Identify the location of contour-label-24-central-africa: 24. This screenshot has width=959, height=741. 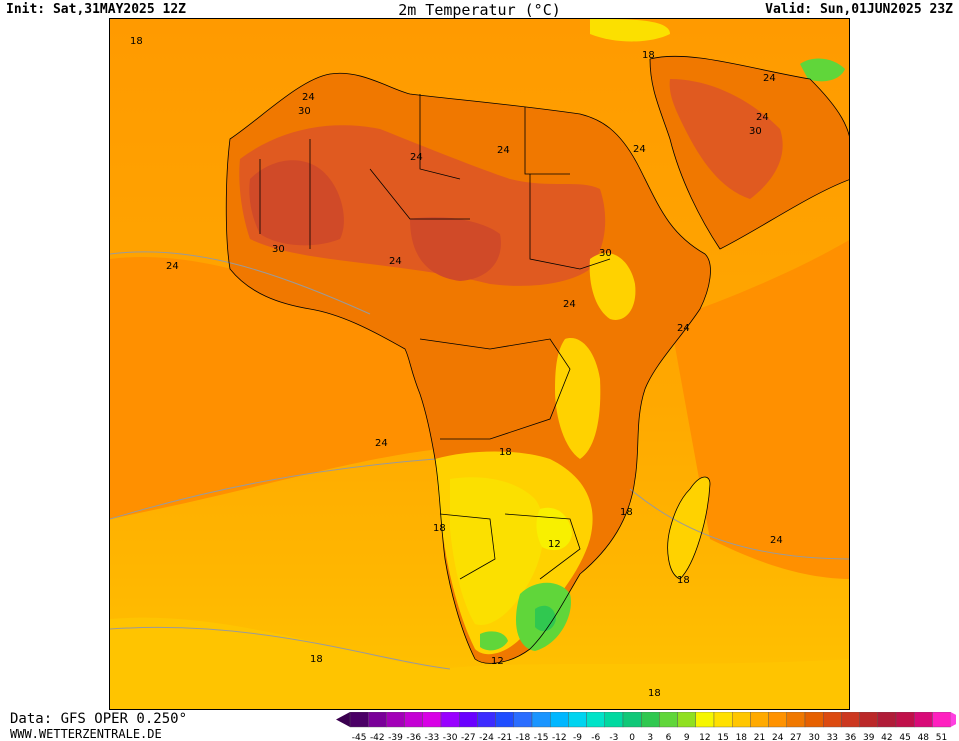
(569, 304).